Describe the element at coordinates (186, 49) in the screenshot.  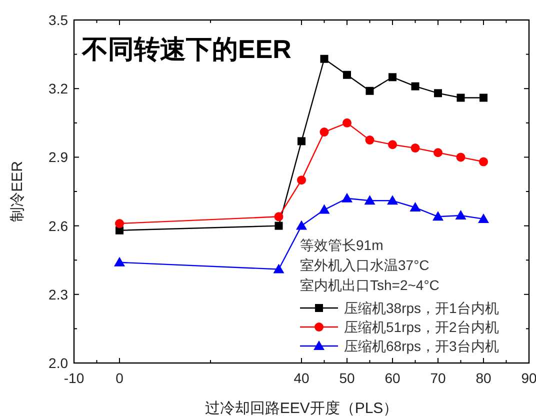
I see `text: 不同转速下的EER` at that location.